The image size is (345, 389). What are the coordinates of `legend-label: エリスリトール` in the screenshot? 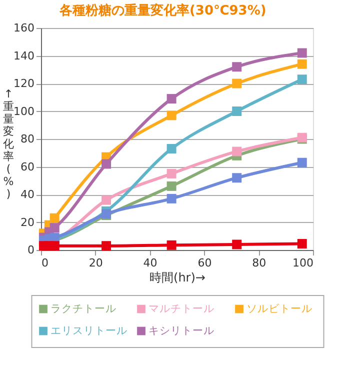 It's located at (89, 331).